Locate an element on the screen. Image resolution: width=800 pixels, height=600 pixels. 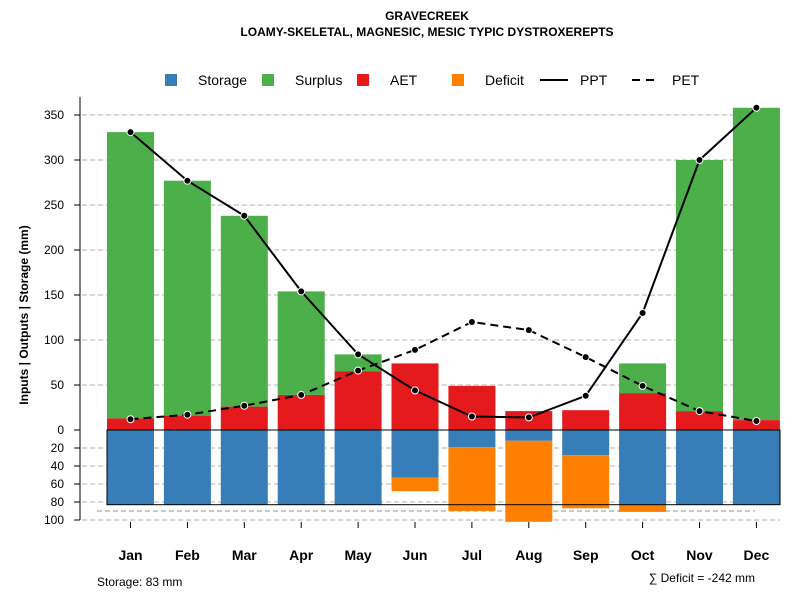
y-tick-label-lower: 40 is located at coordinates (58, 466).